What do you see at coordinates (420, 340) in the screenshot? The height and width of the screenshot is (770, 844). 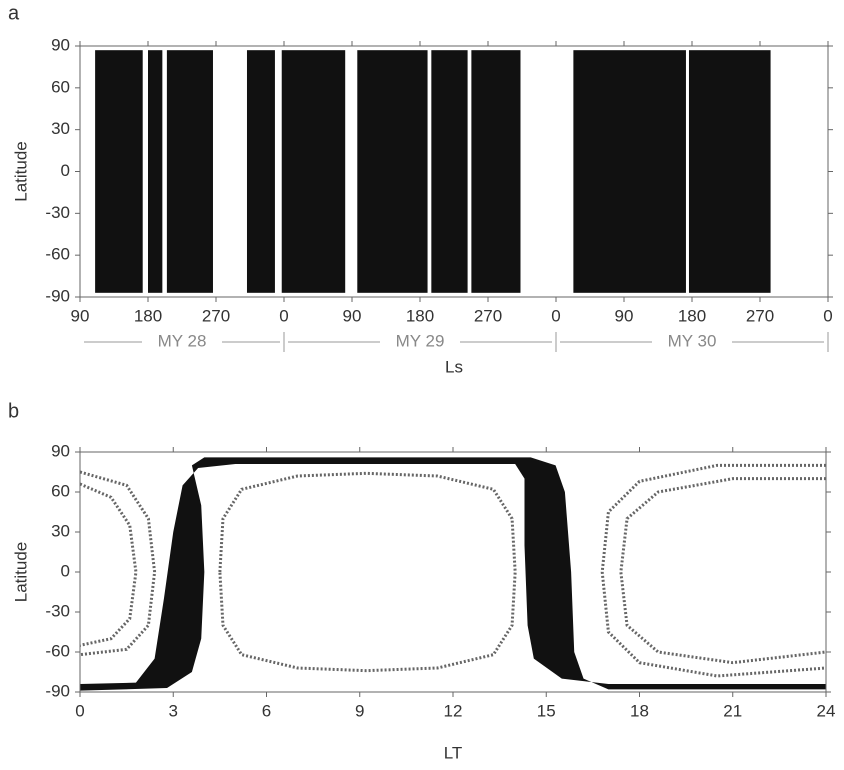 I see `year-label: MY 29` at bounding box center [420, 340].